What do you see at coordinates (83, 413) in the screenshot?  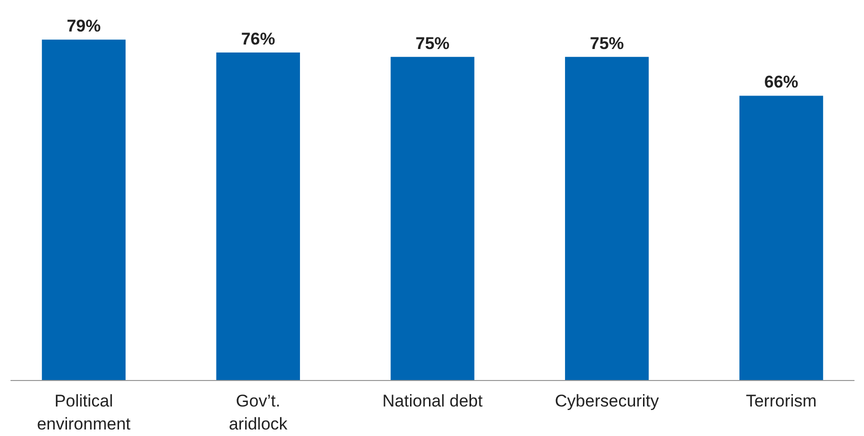 I see `x-tick-label: Political environment` at bounding box center [83, 413].